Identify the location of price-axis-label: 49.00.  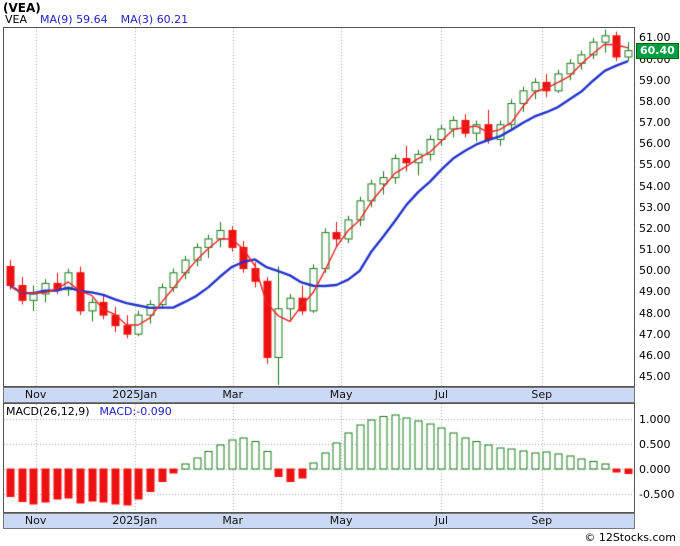
(655, 292).